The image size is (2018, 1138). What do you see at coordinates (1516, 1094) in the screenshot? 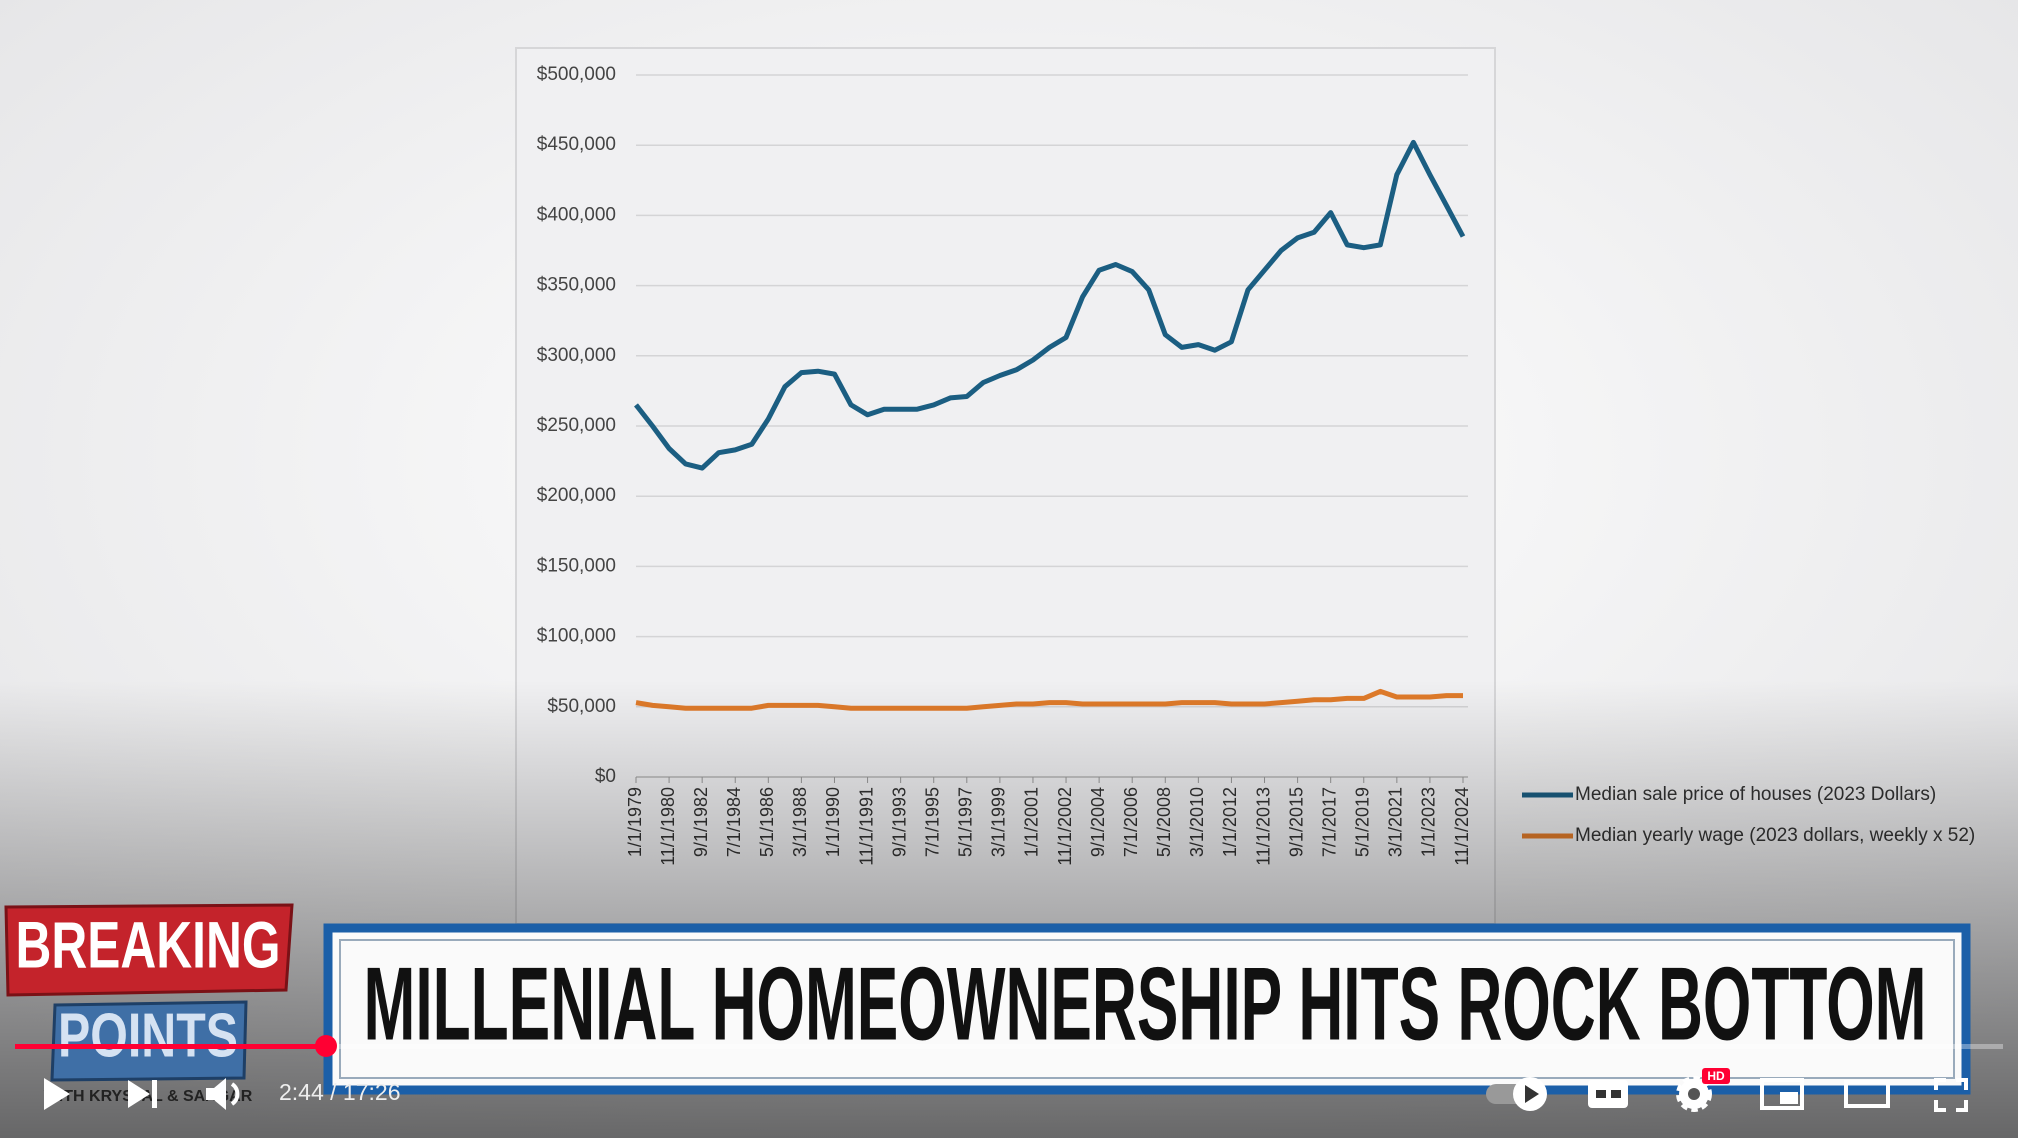
I see `autoplay-toggle` at bounding box center [1516, 1094].